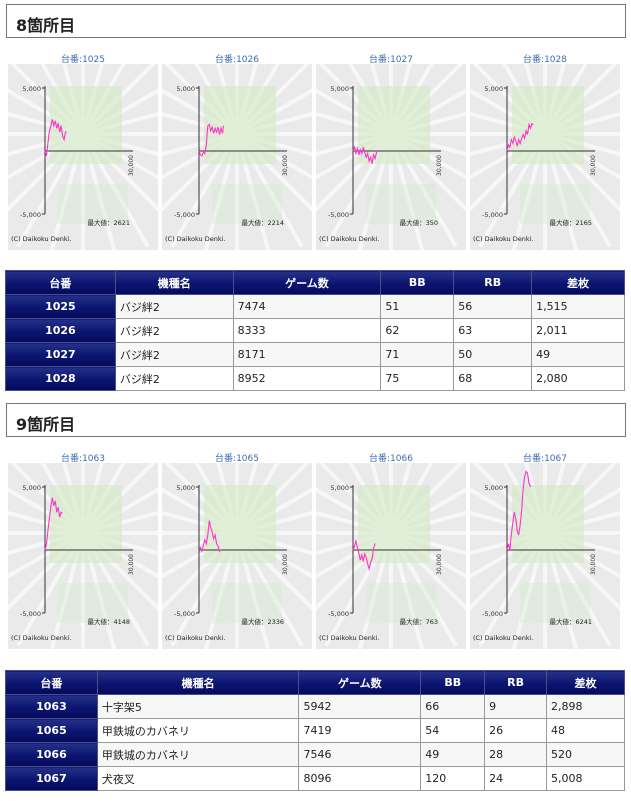 This screenshot has width=631, height=801. I want to click on table-header-row: 台番 機種名 ゲーム数 BB RB 差枚, so click(315, 282).